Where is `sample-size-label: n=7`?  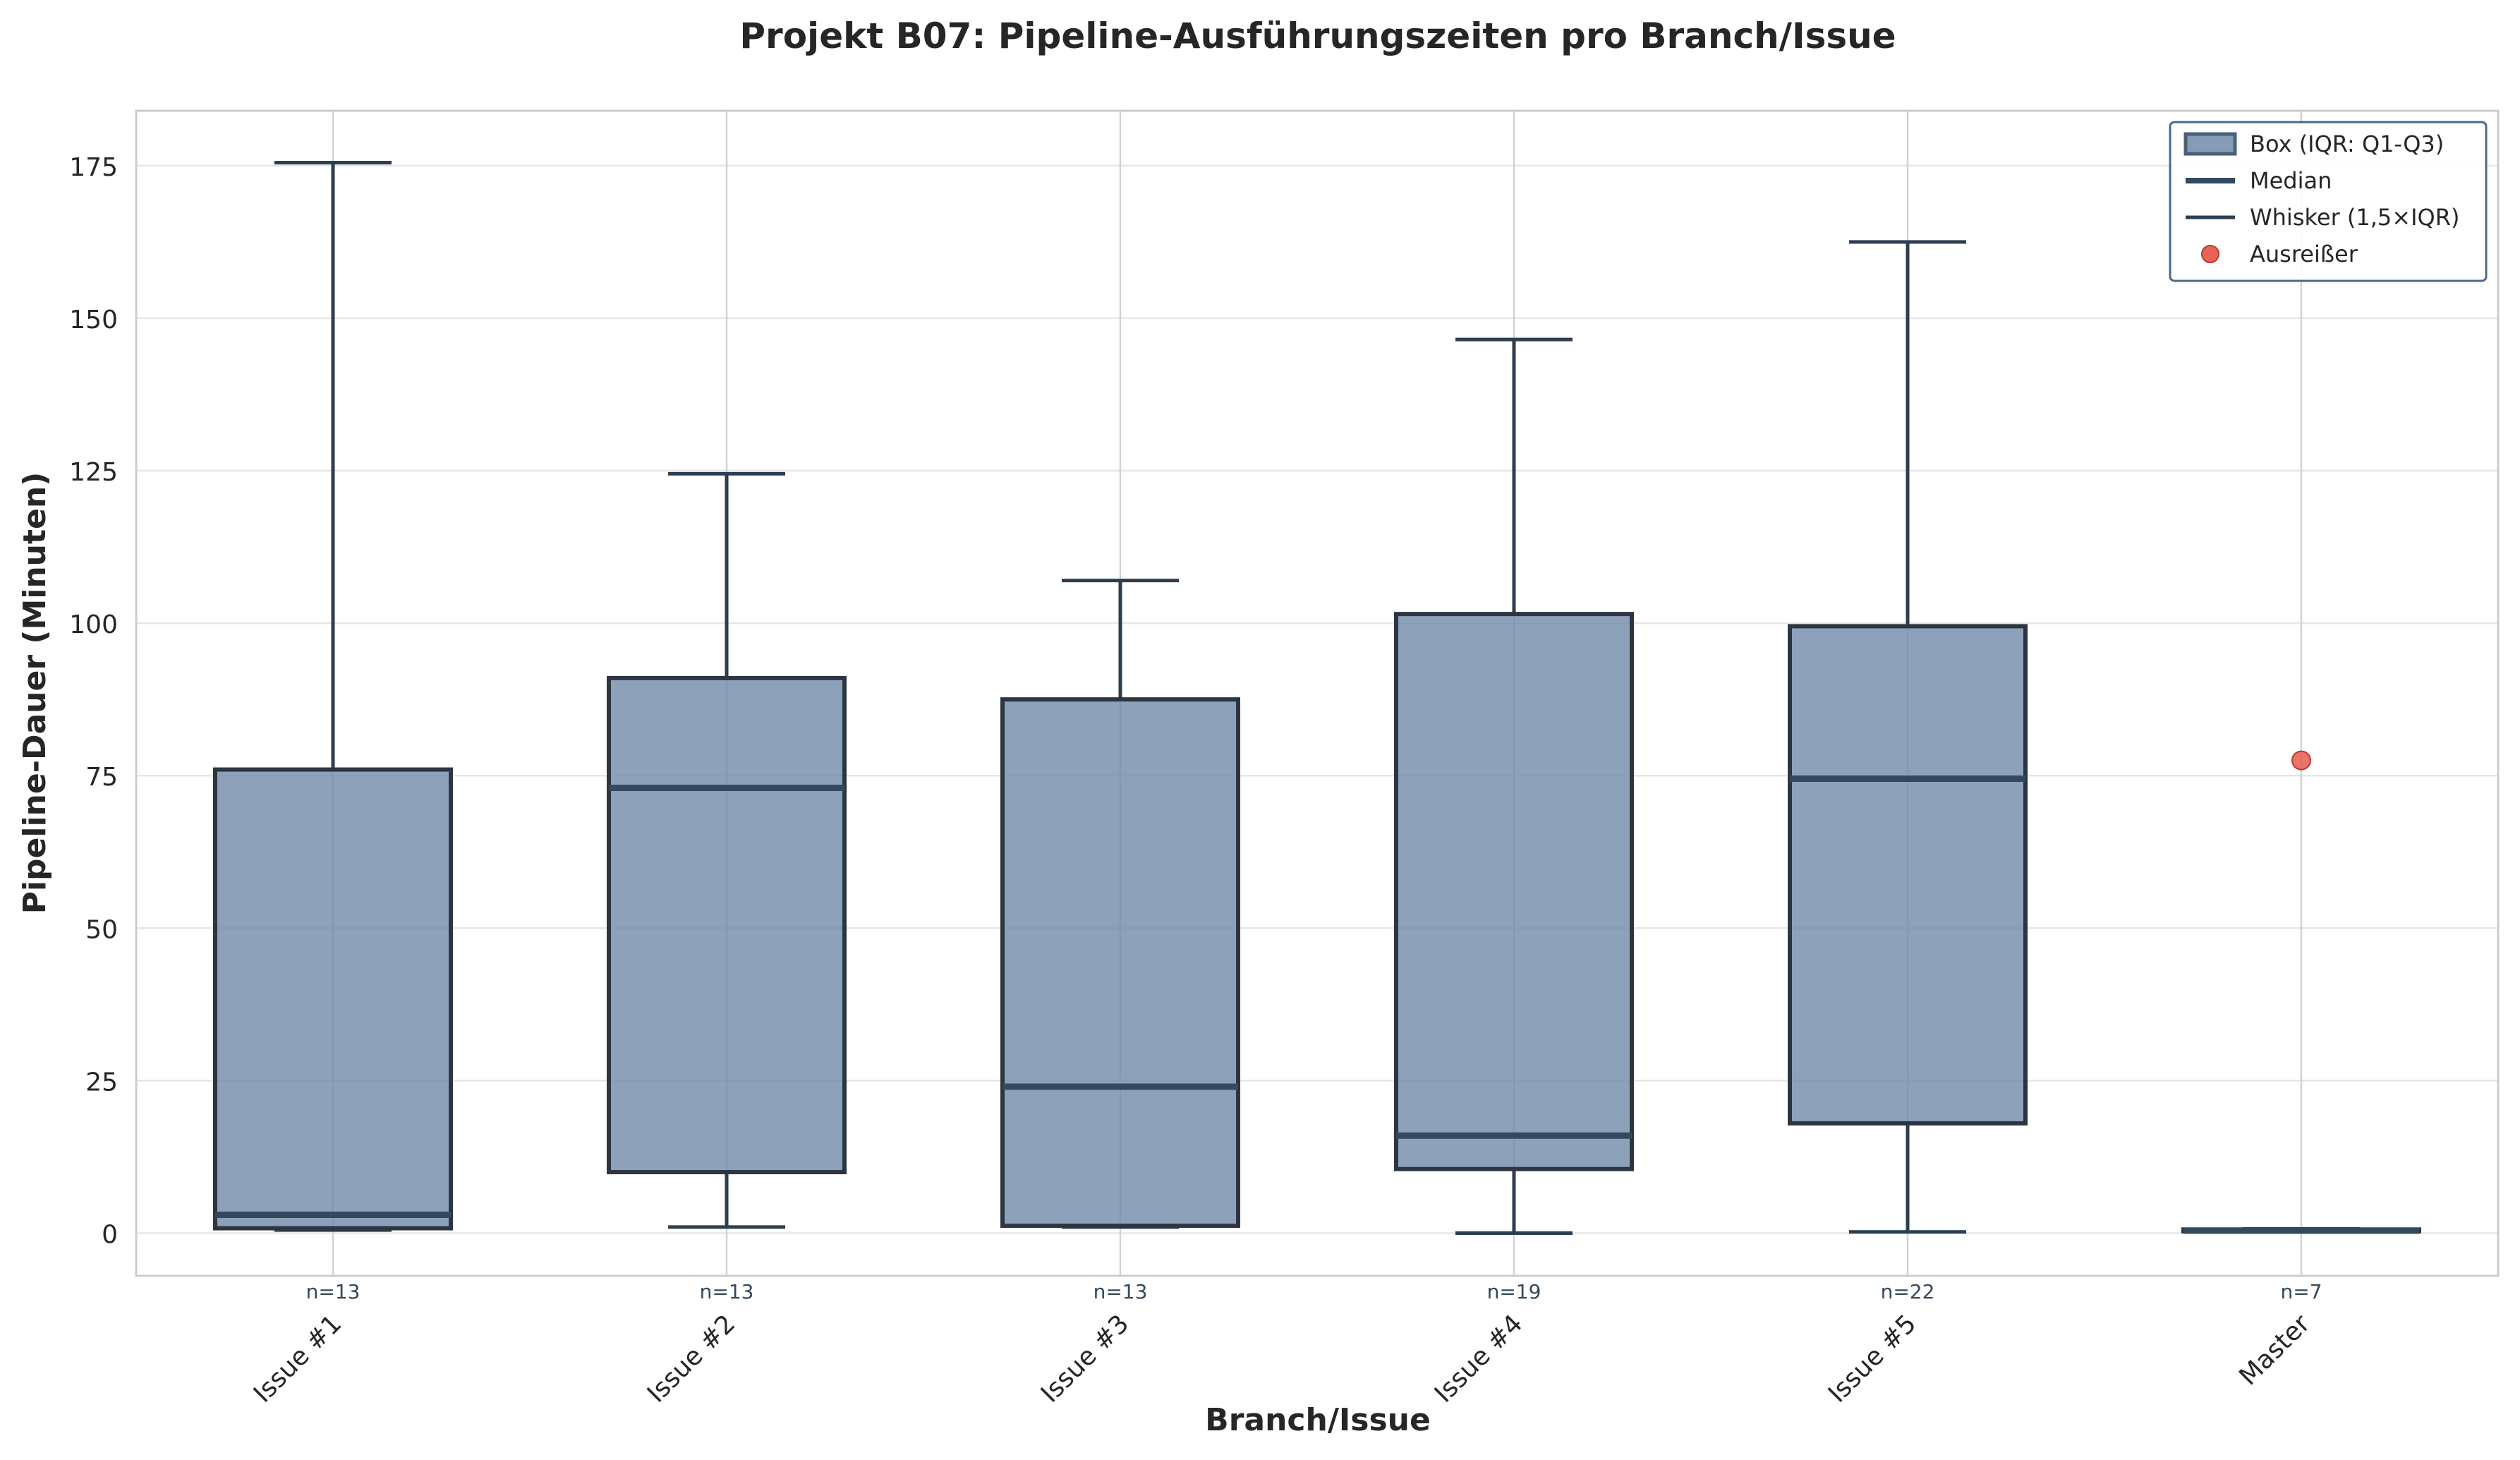
sample-size-label: n=7 is located at coordinates (2301, 1292).